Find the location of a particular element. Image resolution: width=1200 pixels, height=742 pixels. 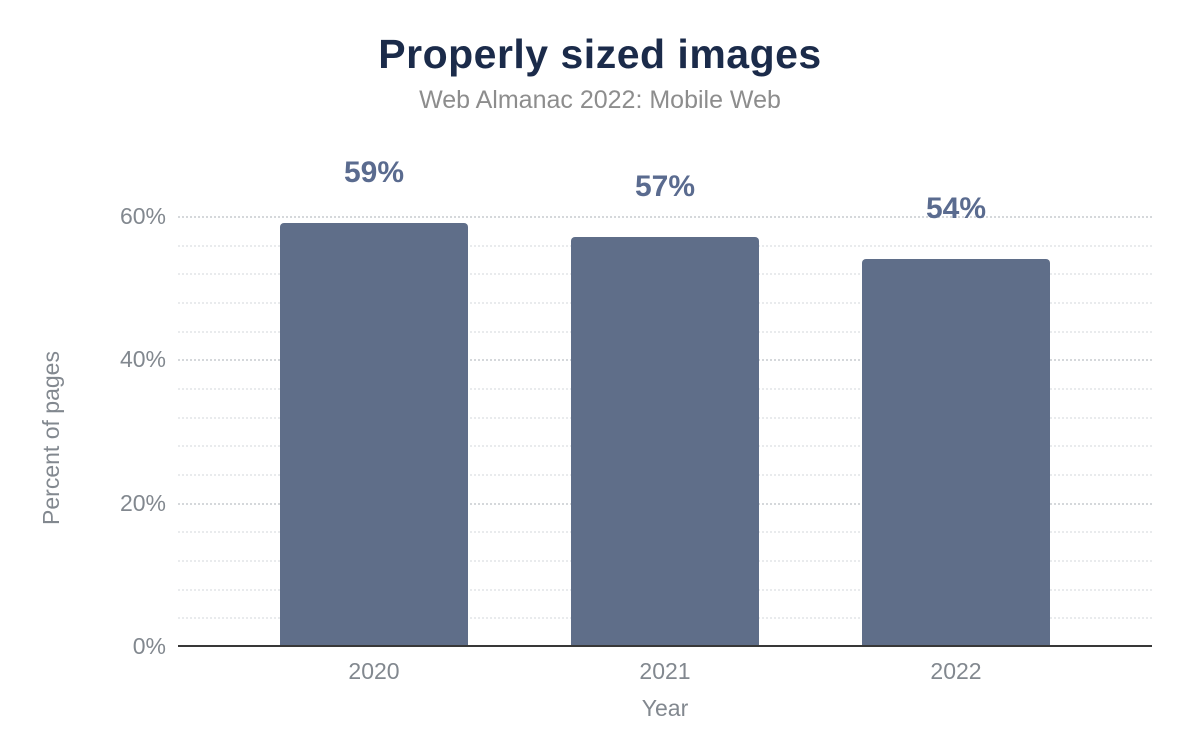

y-tick-label-40: 40% is located at coordinates (142, 359).